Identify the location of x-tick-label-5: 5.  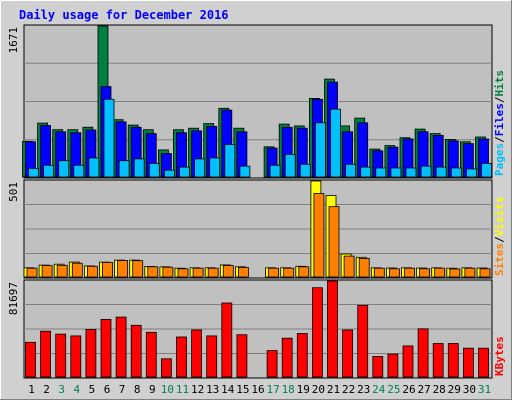
(92, 389).